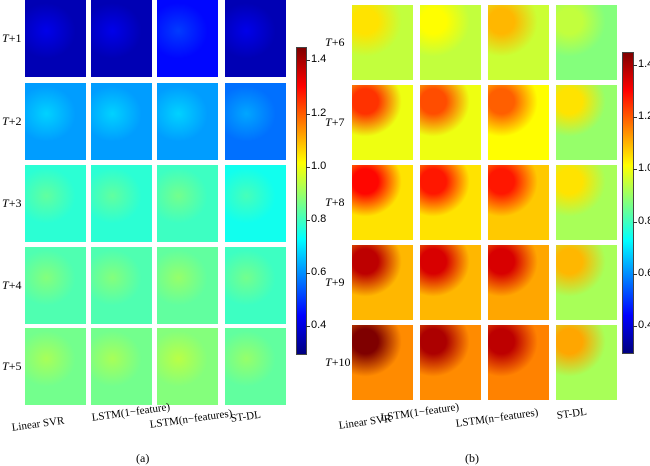 Image resolution: width=650 pixels, height=466 pixels. What do you see at coordinates (338, 361) in the screenshot?
I see `row-label: T+10` at bounding box center [338, 361].